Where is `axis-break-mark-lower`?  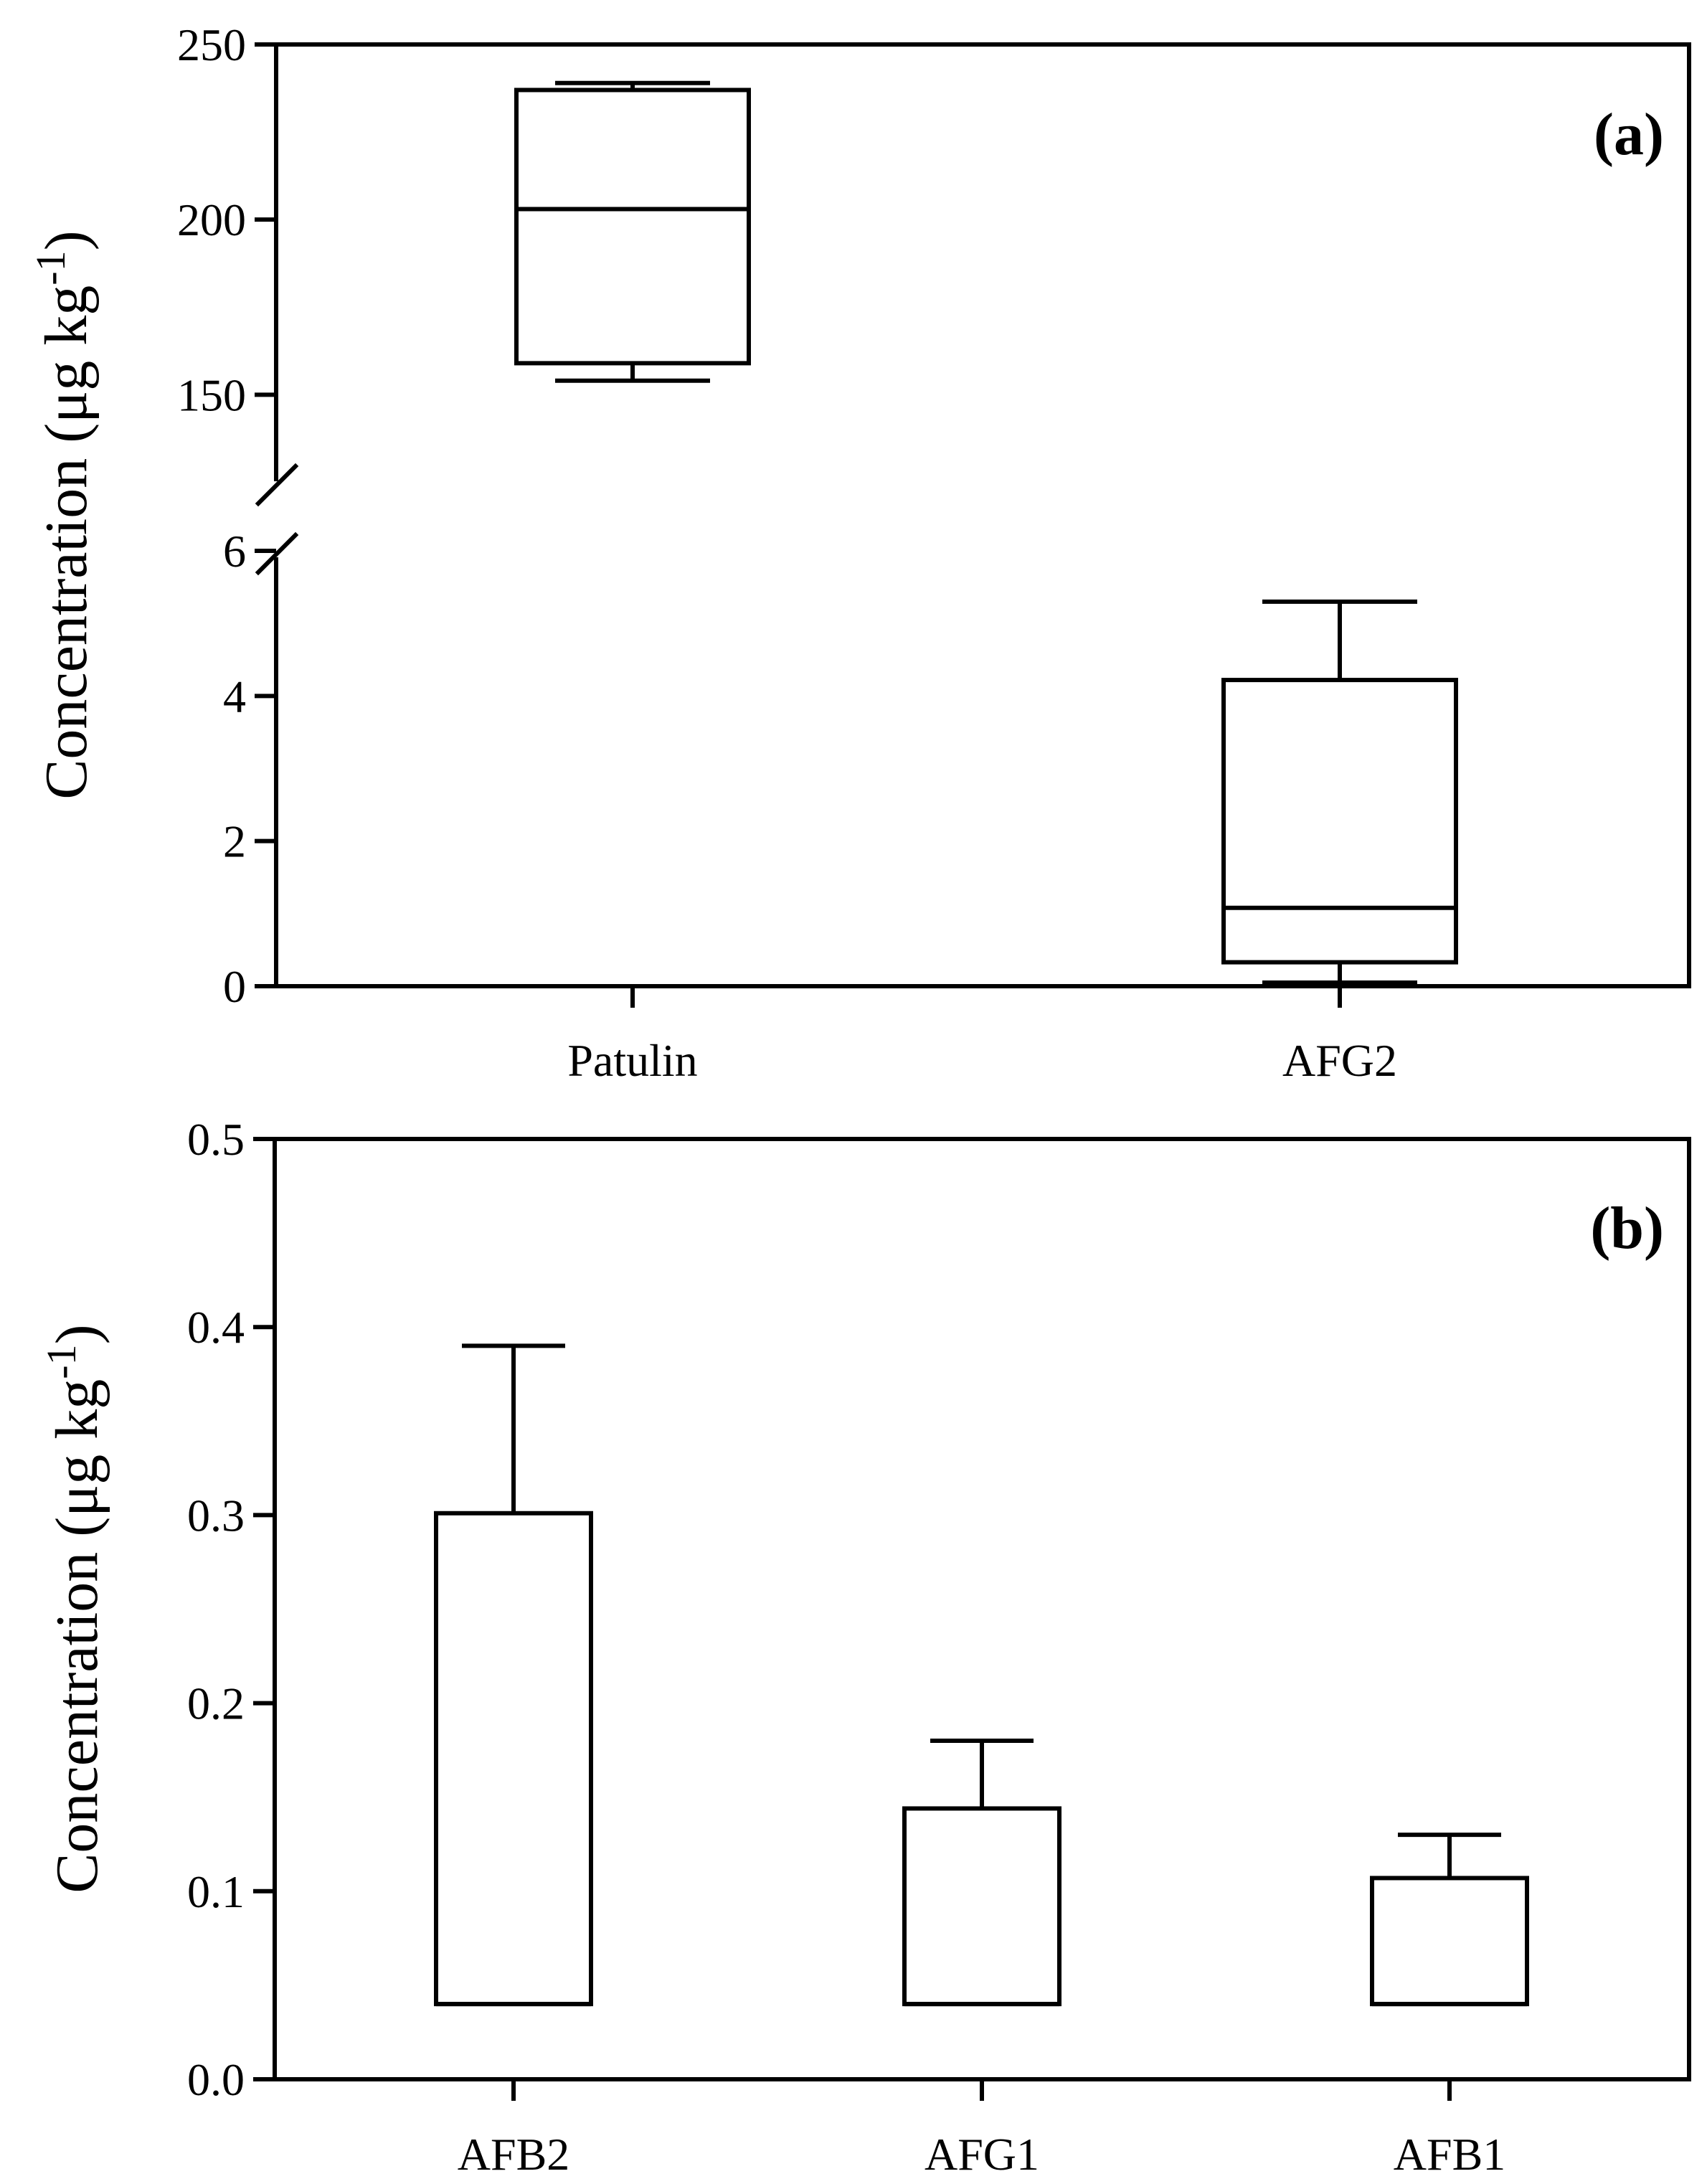 axis-break-mark-lower is located at coordinates (277, 553).